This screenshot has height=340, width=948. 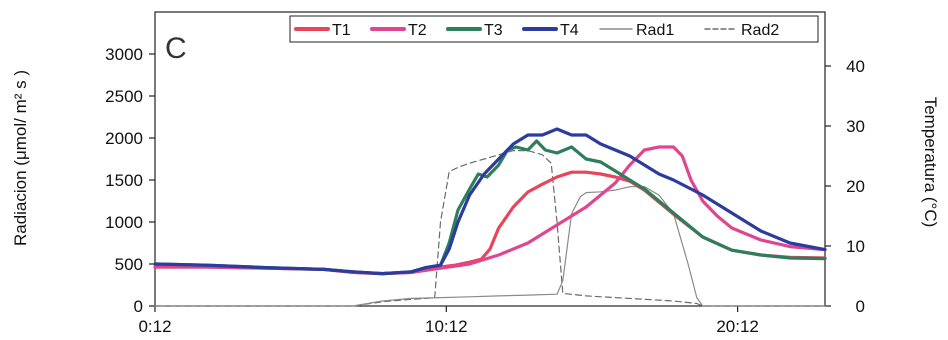 I want to click on y-left-tick-label: 2000, so click(x=124, y=138).